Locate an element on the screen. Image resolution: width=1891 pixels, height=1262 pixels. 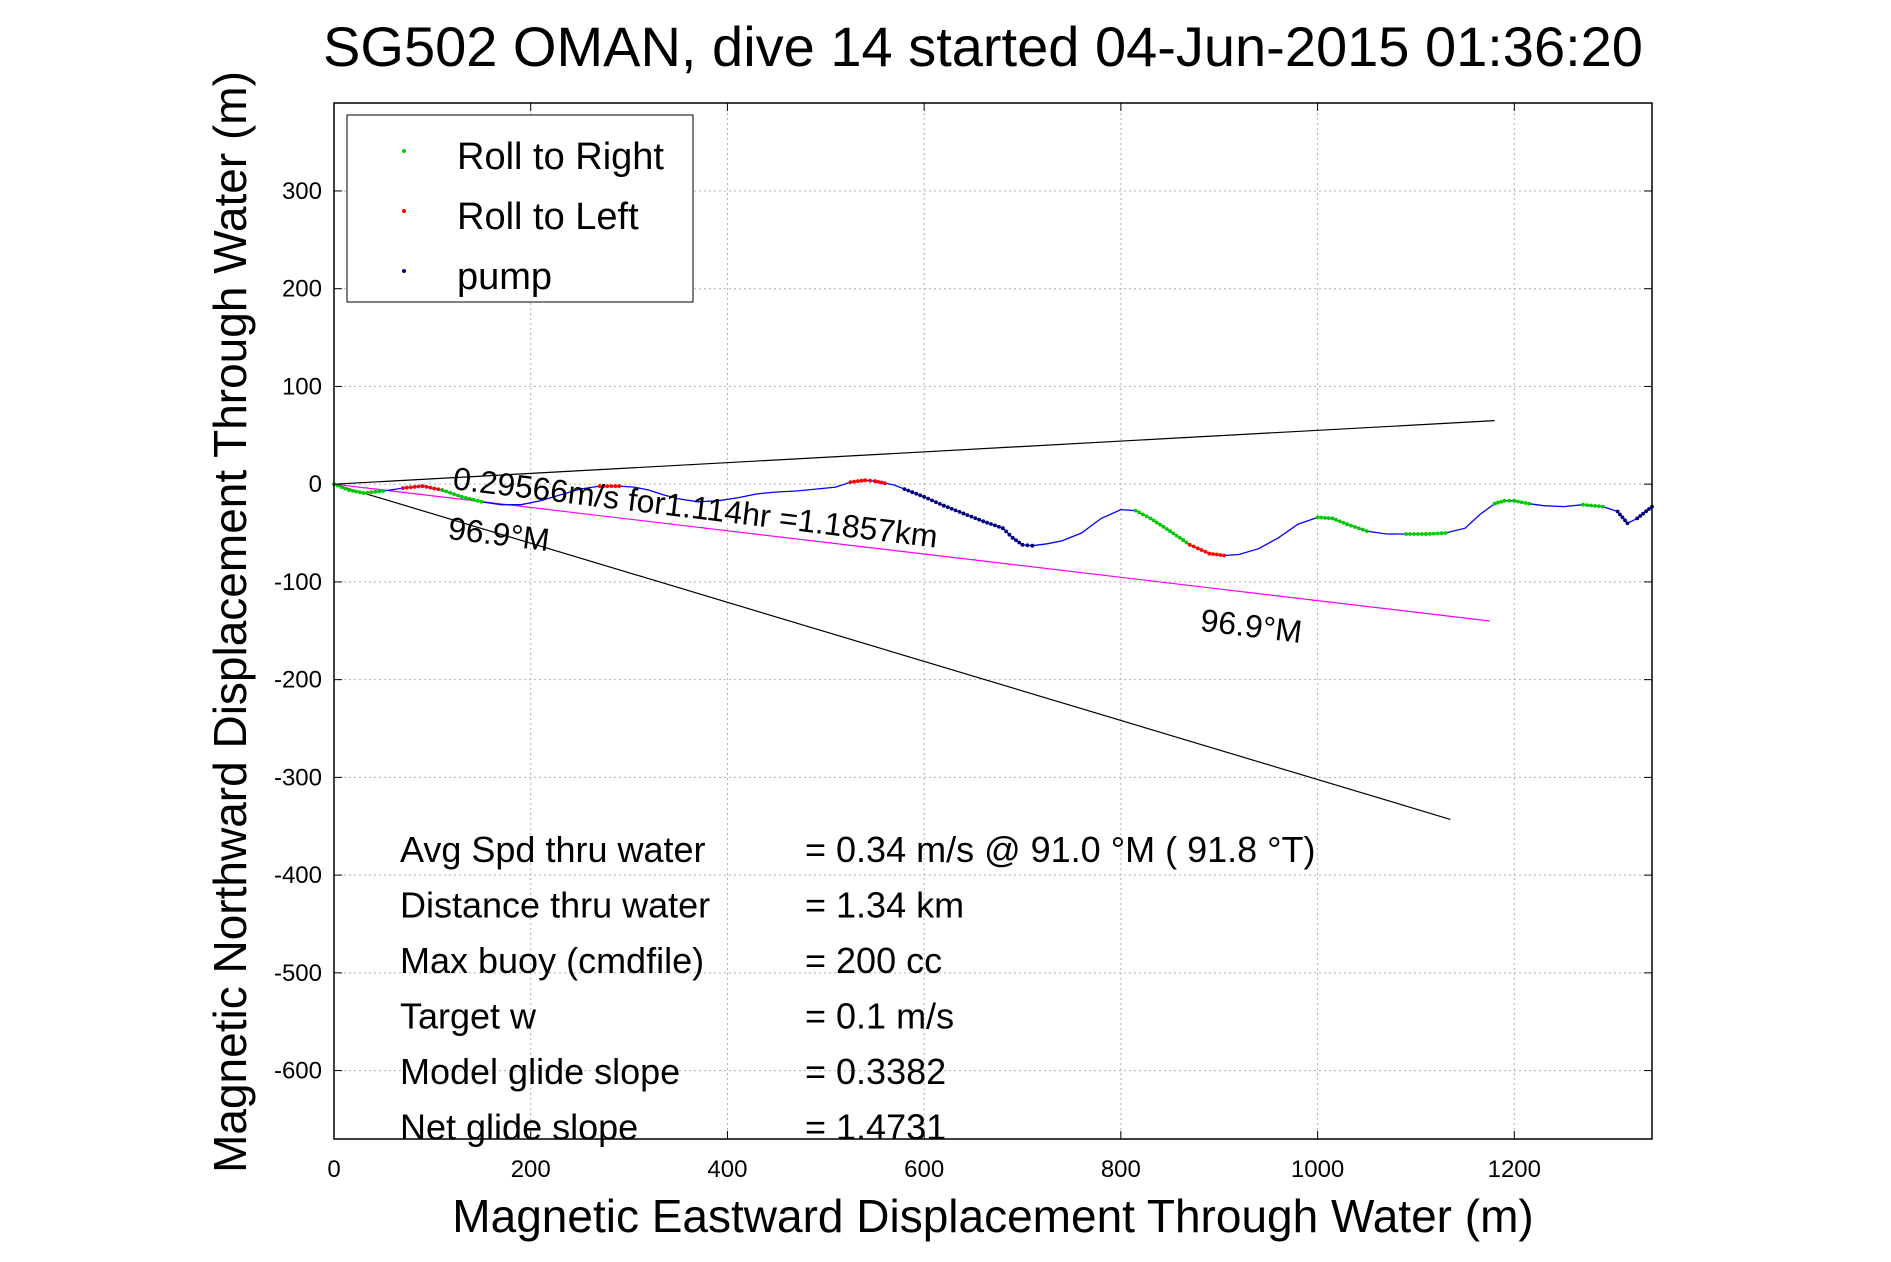
segment-pump is located at coordinates (968, 517).